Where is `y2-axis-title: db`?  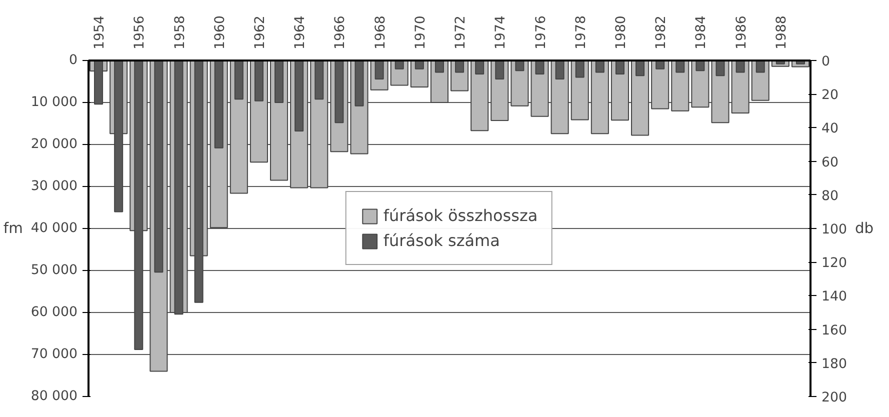
y2-axis-title: db is located at coordinates (864, 228).